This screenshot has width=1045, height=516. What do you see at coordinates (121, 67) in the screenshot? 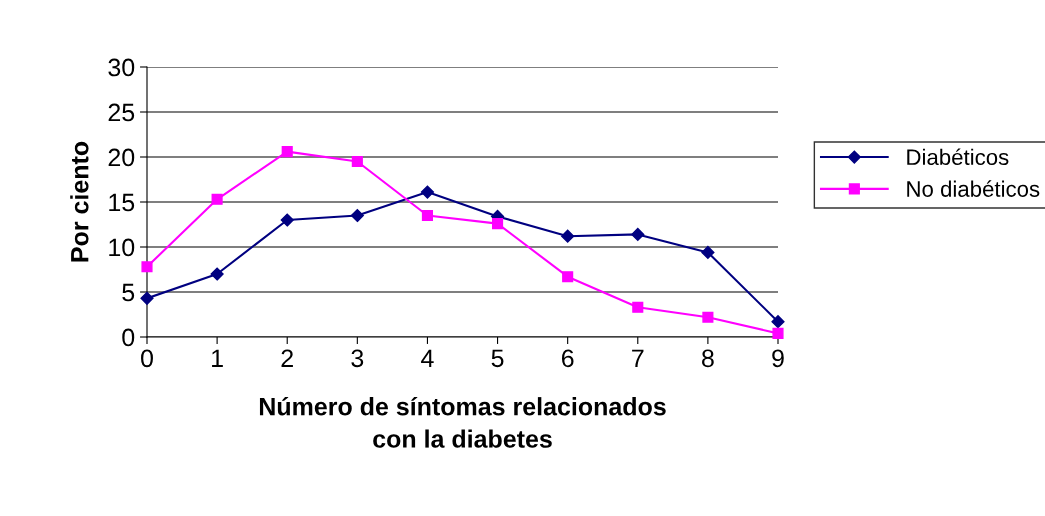
I see `y-tick-label: 30` at bounding box center [121, 67].